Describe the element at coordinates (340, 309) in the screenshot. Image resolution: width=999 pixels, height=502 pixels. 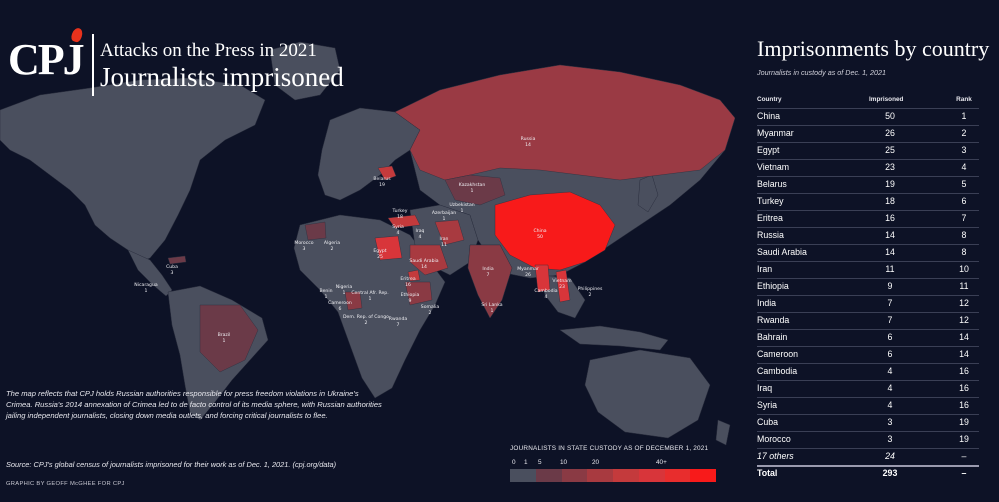
I see `map-value-cameroon: 6` at that location.